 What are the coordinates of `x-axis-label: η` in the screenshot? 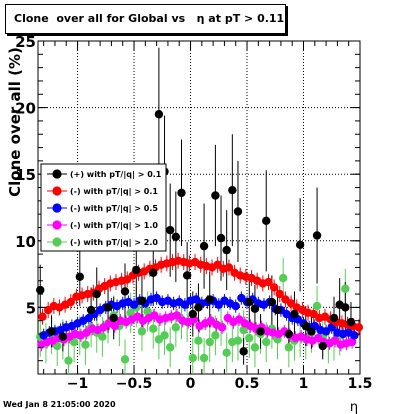 It's located at (354, 407).